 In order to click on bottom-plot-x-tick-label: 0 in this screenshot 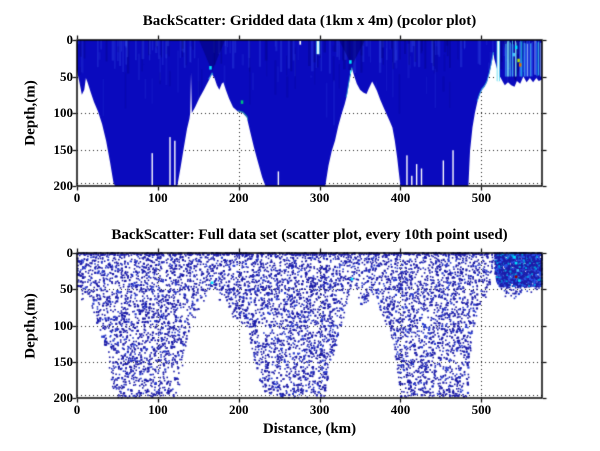, I will do `click(77, 409)`.